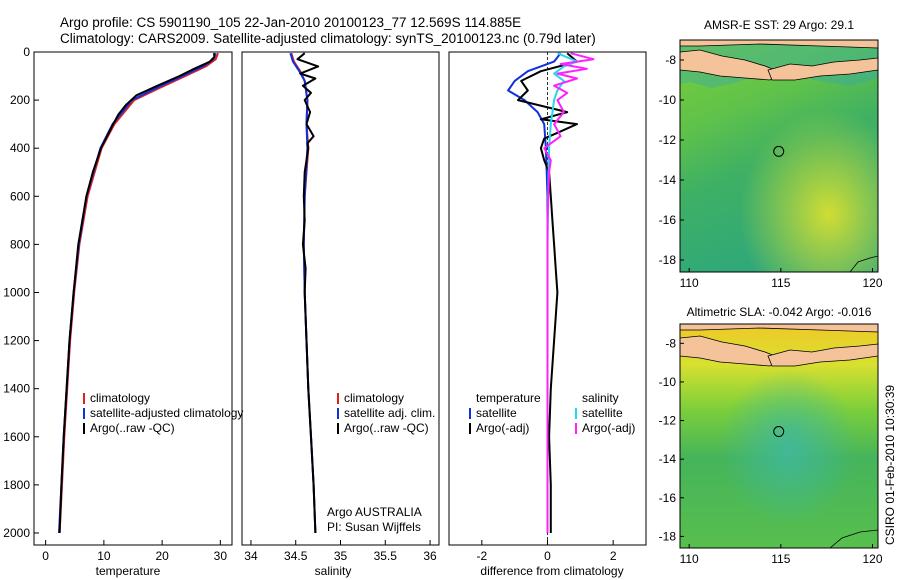 Image resolution: width=900 pixels, height=580 pixels. Describe the element at coordinates (251, 556) in the screenshot. I see `p2-xtick-label: 34` at that location.